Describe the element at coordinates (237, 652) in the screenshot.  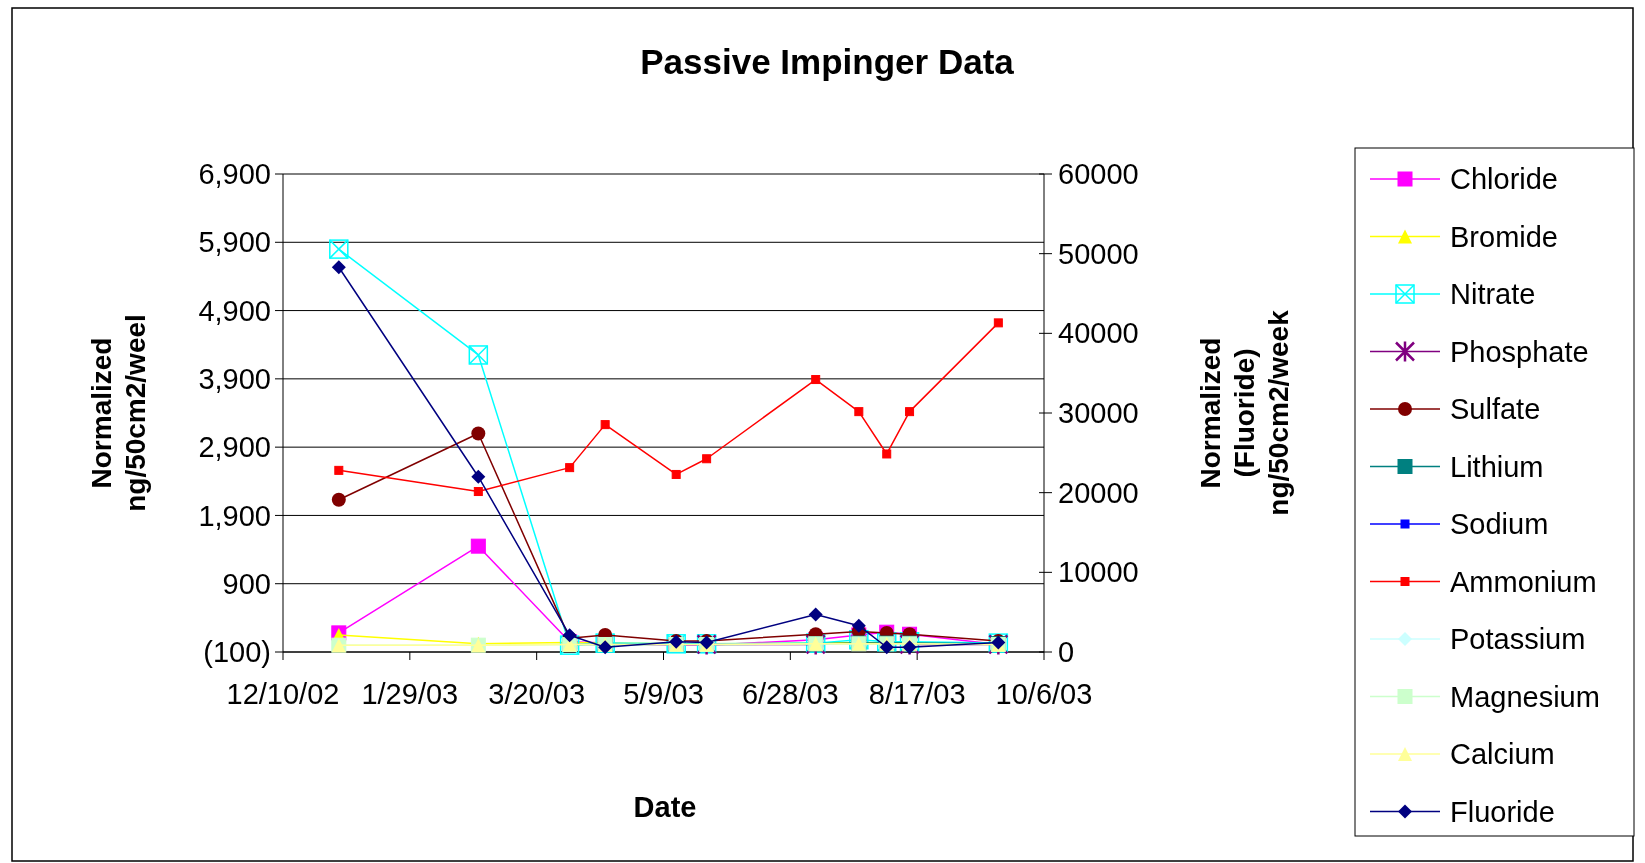
I see `y-tick-label: (100)` at that location.